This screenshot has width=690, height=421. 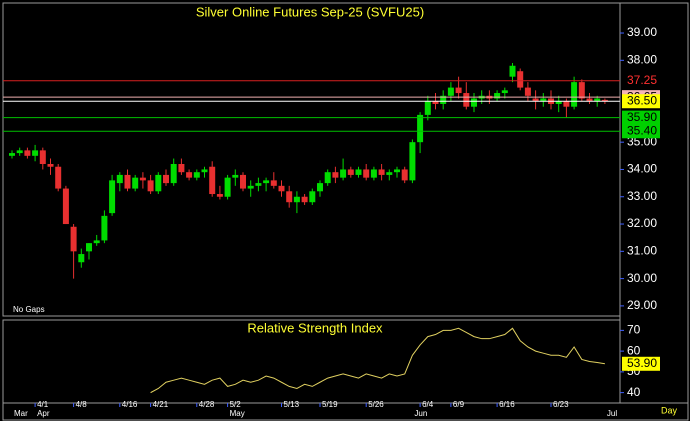 I want to click on rsi-line, so click(x=377, y=360).